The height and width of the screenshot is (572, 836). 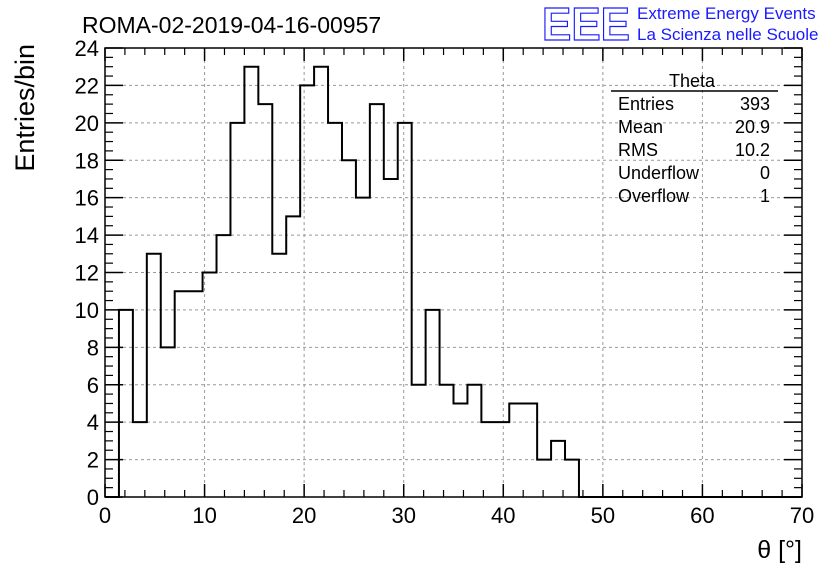 I want to click on y-tick-label: 24, so click(x=87, y=48).